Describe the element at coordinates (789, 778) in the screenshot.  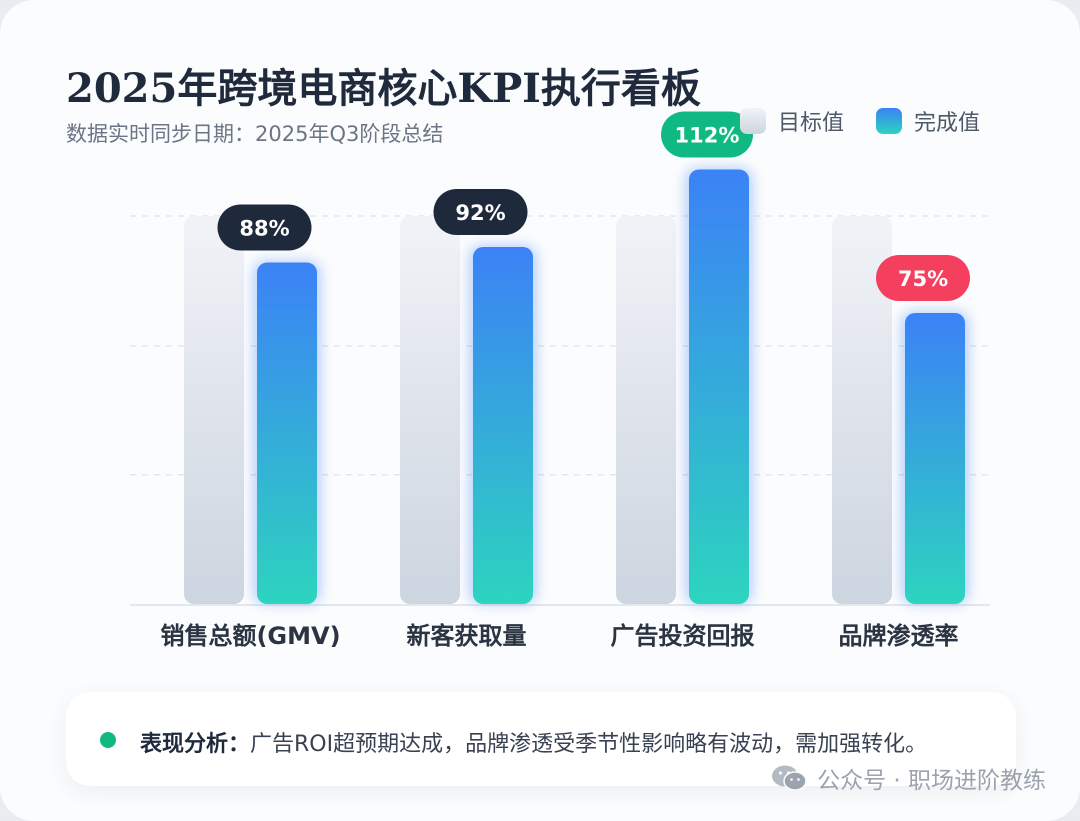
I see `wechat-icon` at that location.